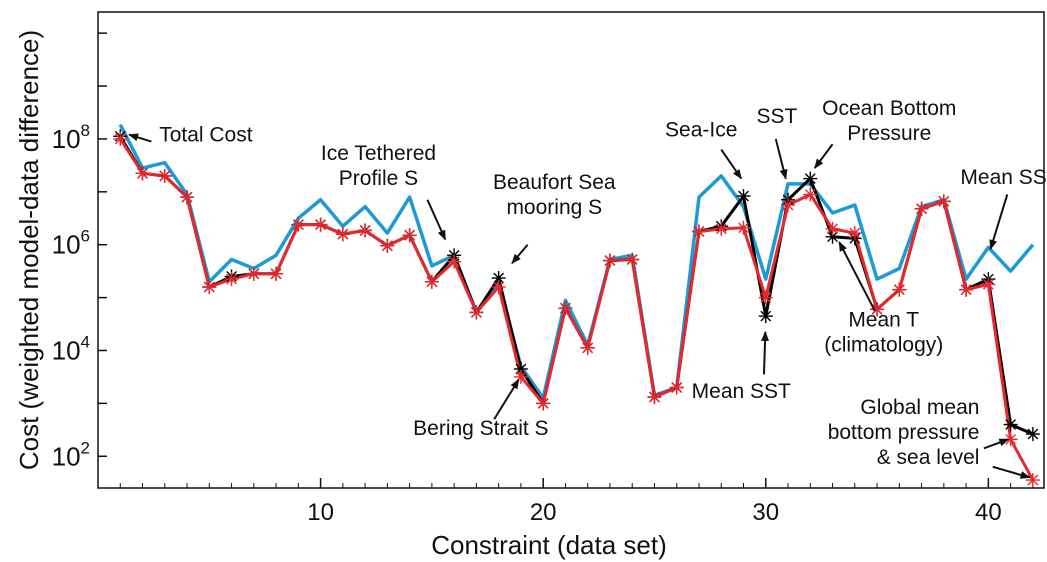 This screenshot has width=1047, height=562. I want to click on y-axis-label: Cost (weighted model-data difference), so click(29, 250).